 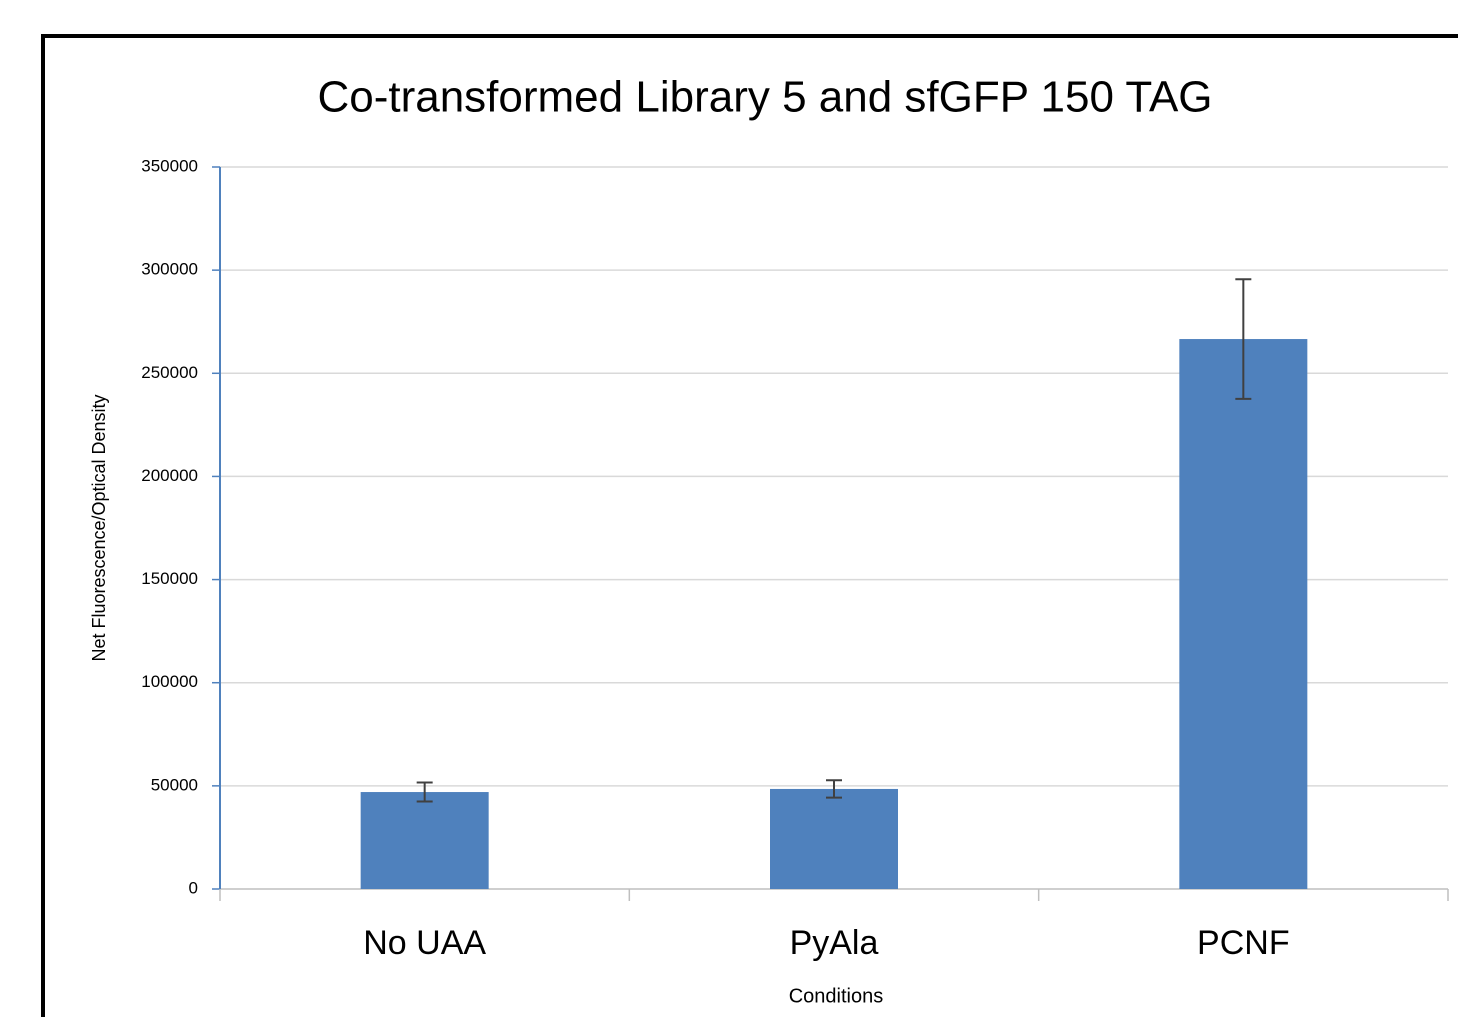 I want to click on y-tick-label: 0, so click(x=193, y=887).